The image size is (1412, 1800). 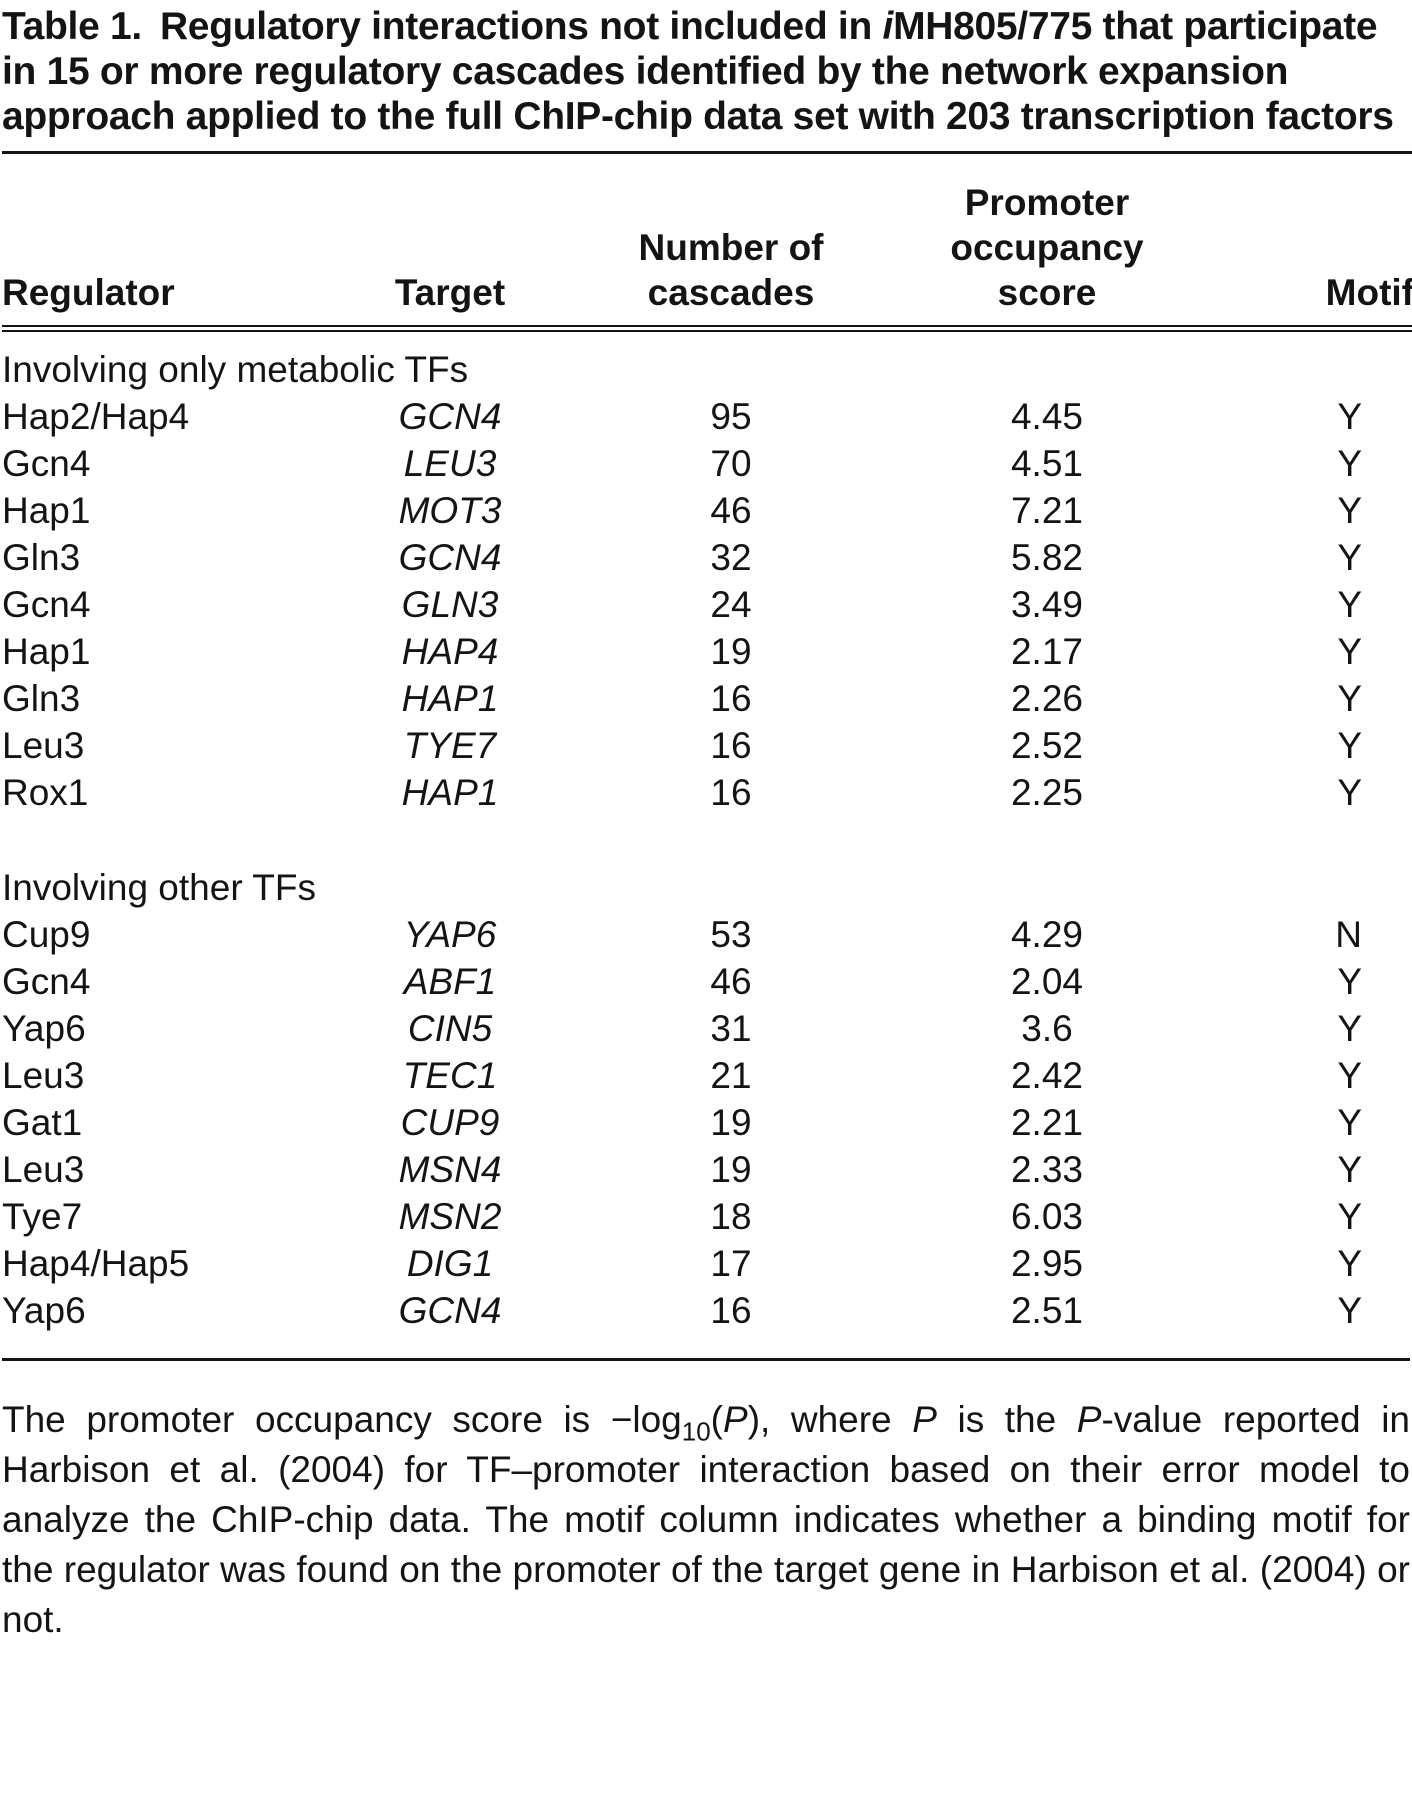 I want to click on cell-score: 6.03, so click(x=1046, y=1216).